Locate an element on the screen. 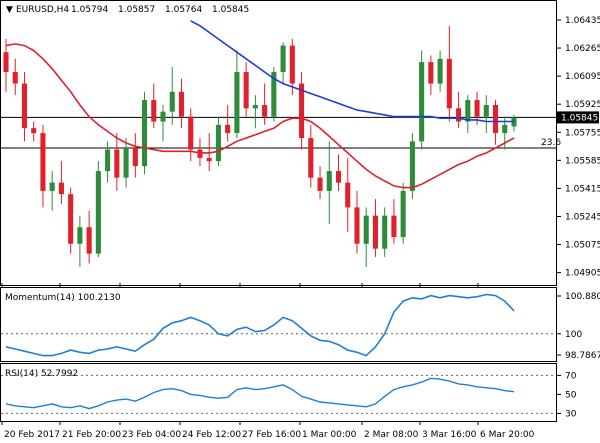  rsi-y-axis: 70 50 30 is located at coordinates (289, 395).